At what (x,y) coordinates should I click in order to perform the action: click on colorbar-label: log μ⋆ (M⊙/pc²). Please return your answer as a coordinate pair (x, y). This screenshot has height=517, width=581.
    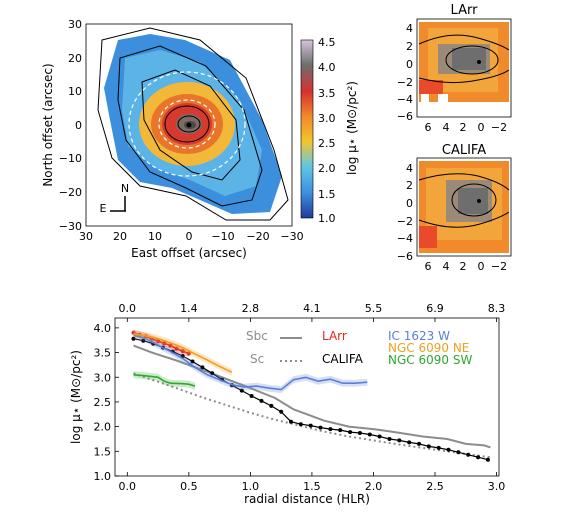
    Looking at the image, I should click on (352, 128).